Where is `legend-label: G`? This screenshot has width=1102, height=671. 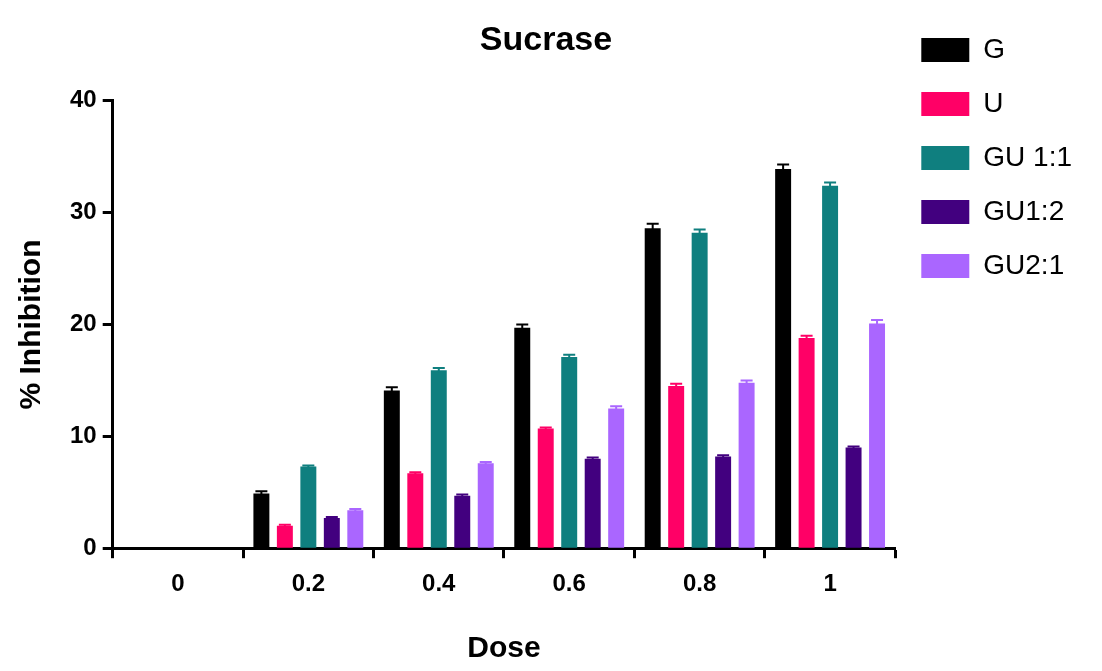 legend-label: G is located at coordinates (994, 48).